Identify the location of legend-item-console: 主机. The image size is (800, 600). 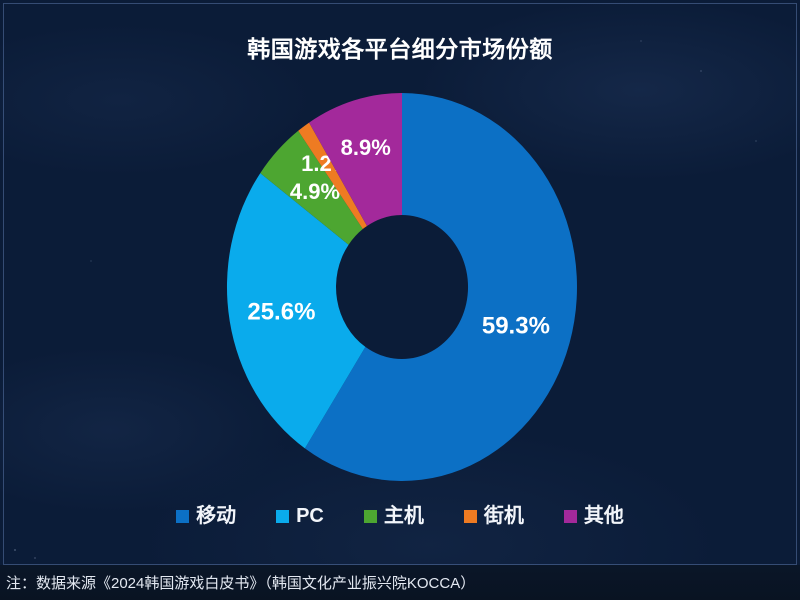
(393, 516).